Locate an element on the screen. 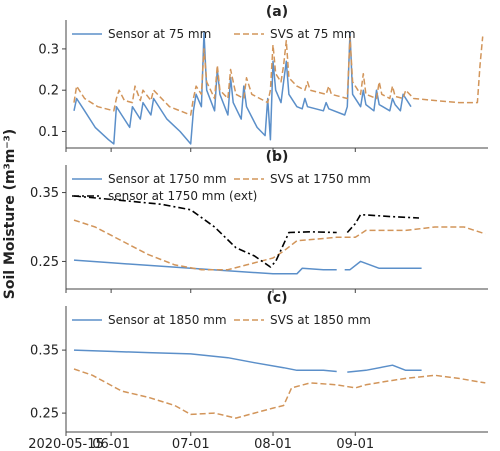 The width and height of the screenshot is (500, 451). x-tick-label: 2020-05-15 is located at coordinates (66, 444).